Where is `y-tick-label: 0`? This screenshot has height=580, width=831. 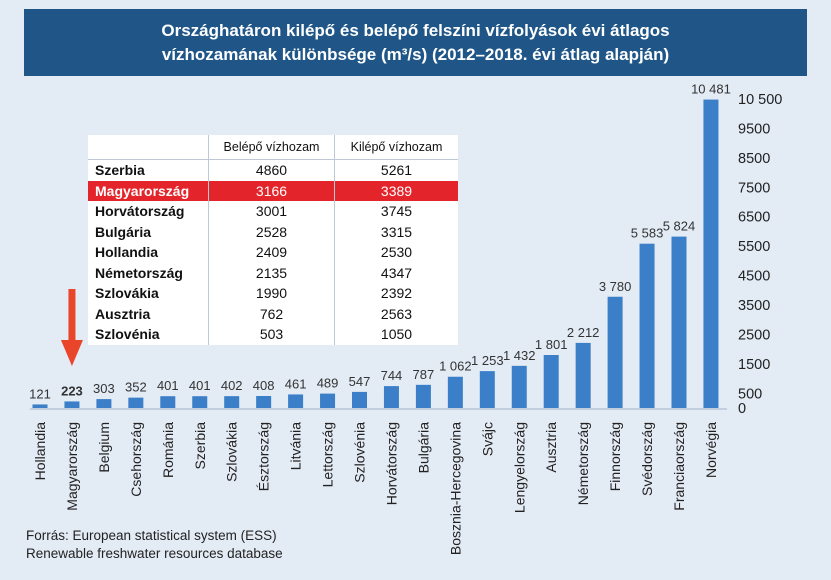
y-tick-label: 0 is located at coordinates (742, 409).